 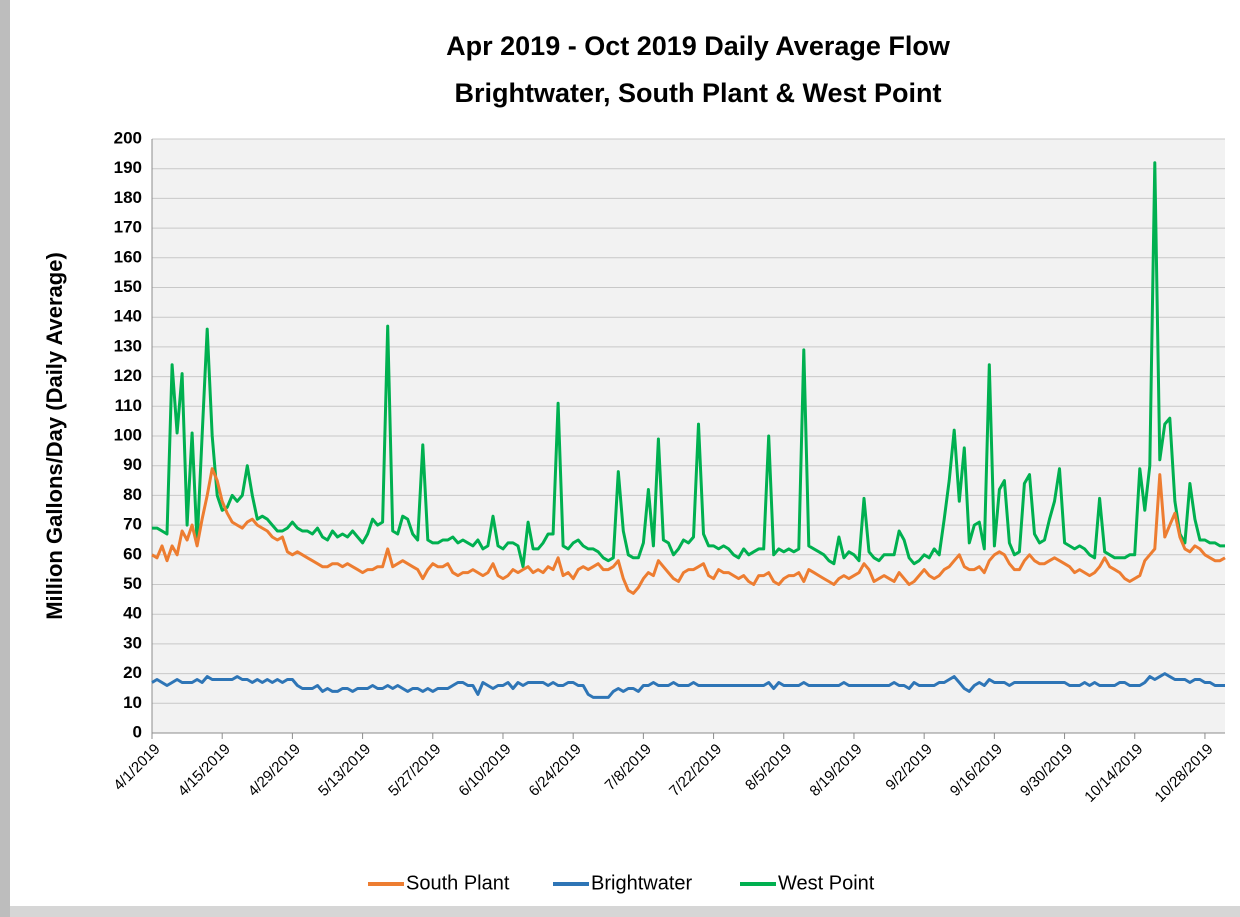 I want to click on y-tick-label: 120, so click(x=128, y=375).